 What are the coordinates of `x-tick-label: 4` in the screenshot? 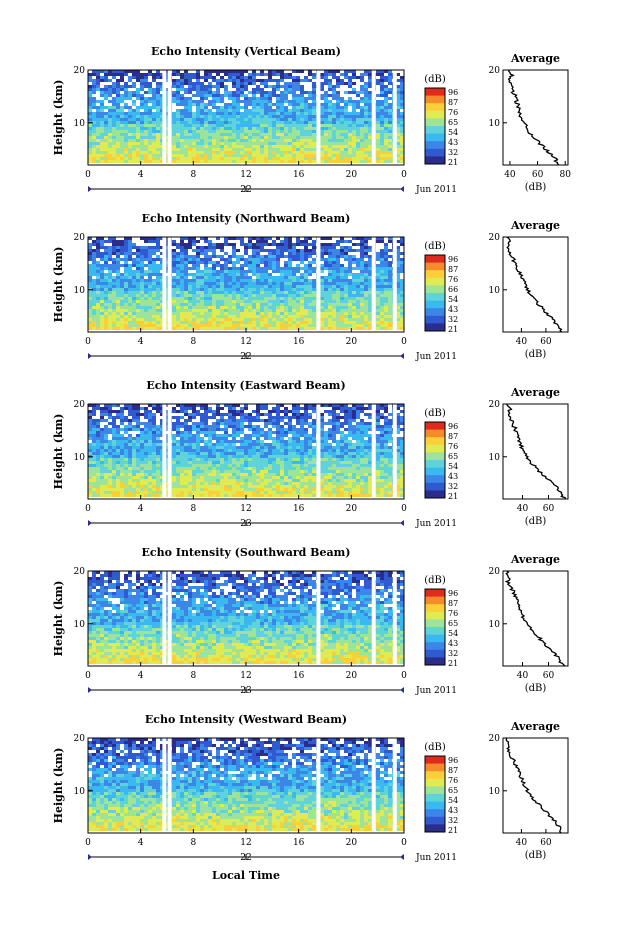 It's located at (141, 342).